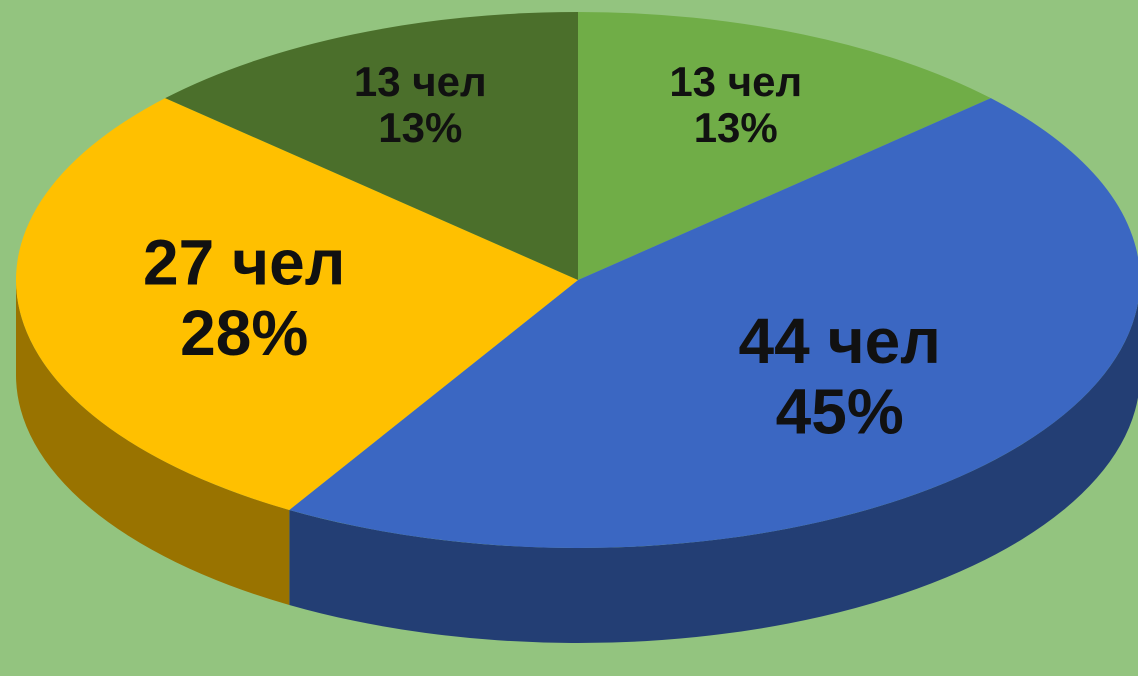  What do you see at coordinates (153, 442) in the screenshot?
I see `slice-side` at bounding box center [153, 442].